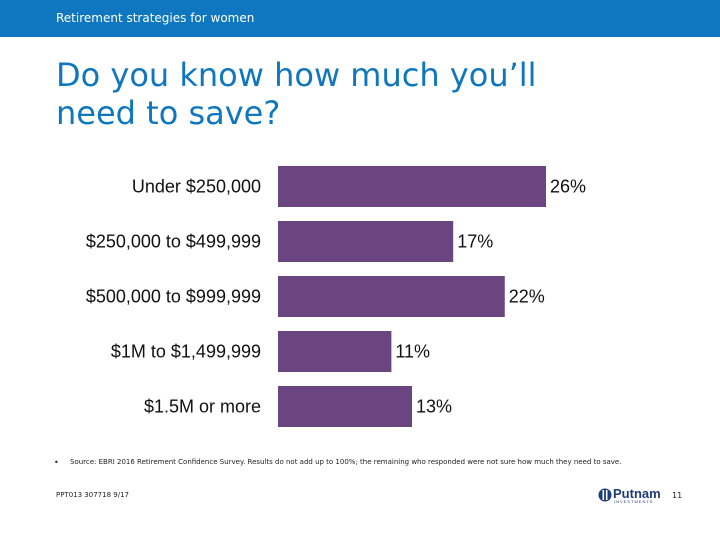  Describe the element at coordinates (677, 495) in the screenshot. I see `page-number: 11` at that location.